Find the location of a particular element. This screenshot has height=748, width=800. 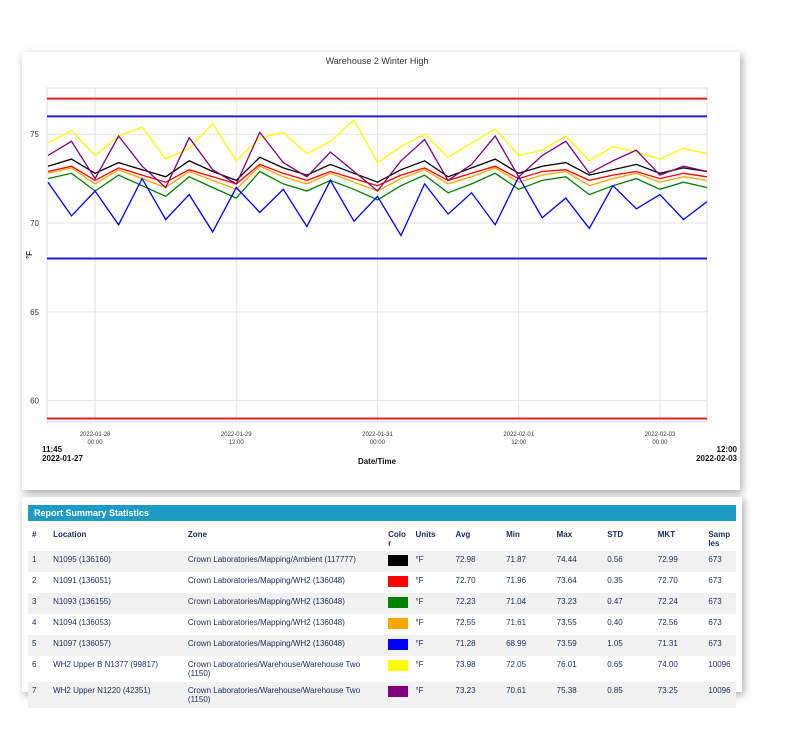

cell-std: 0.65 is located at coordinates (615, 664).